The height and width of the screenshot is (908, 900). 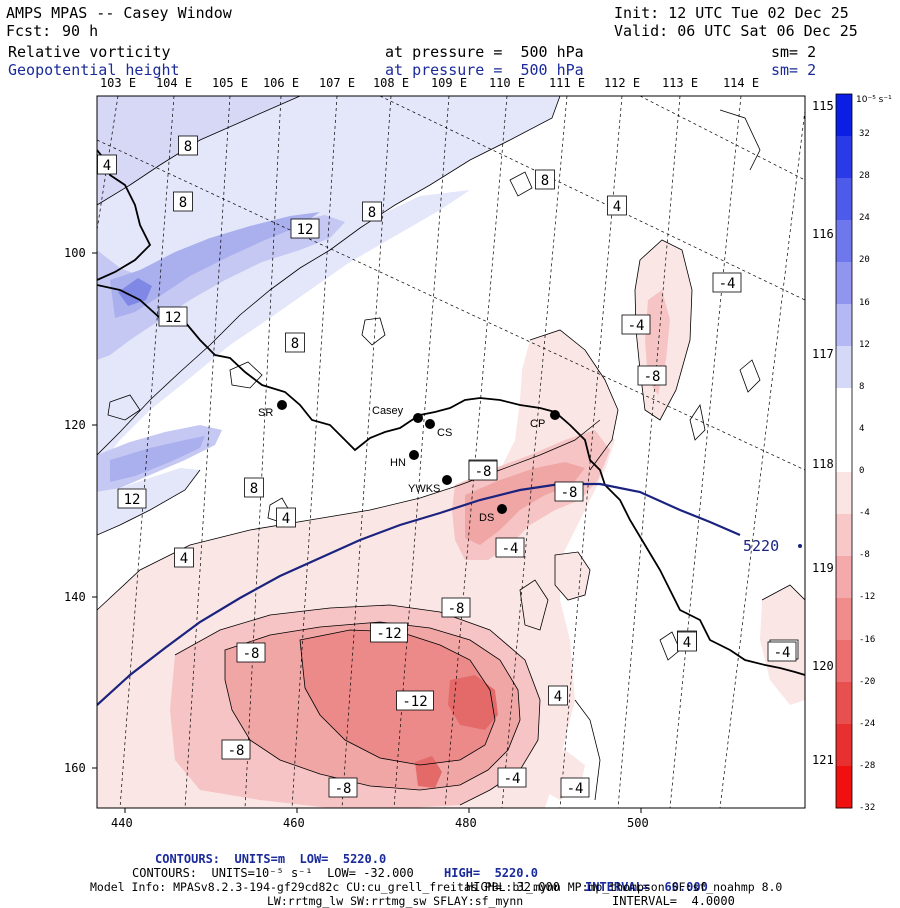 I want to click on contour-label: -12, so click(x=415, y=700).